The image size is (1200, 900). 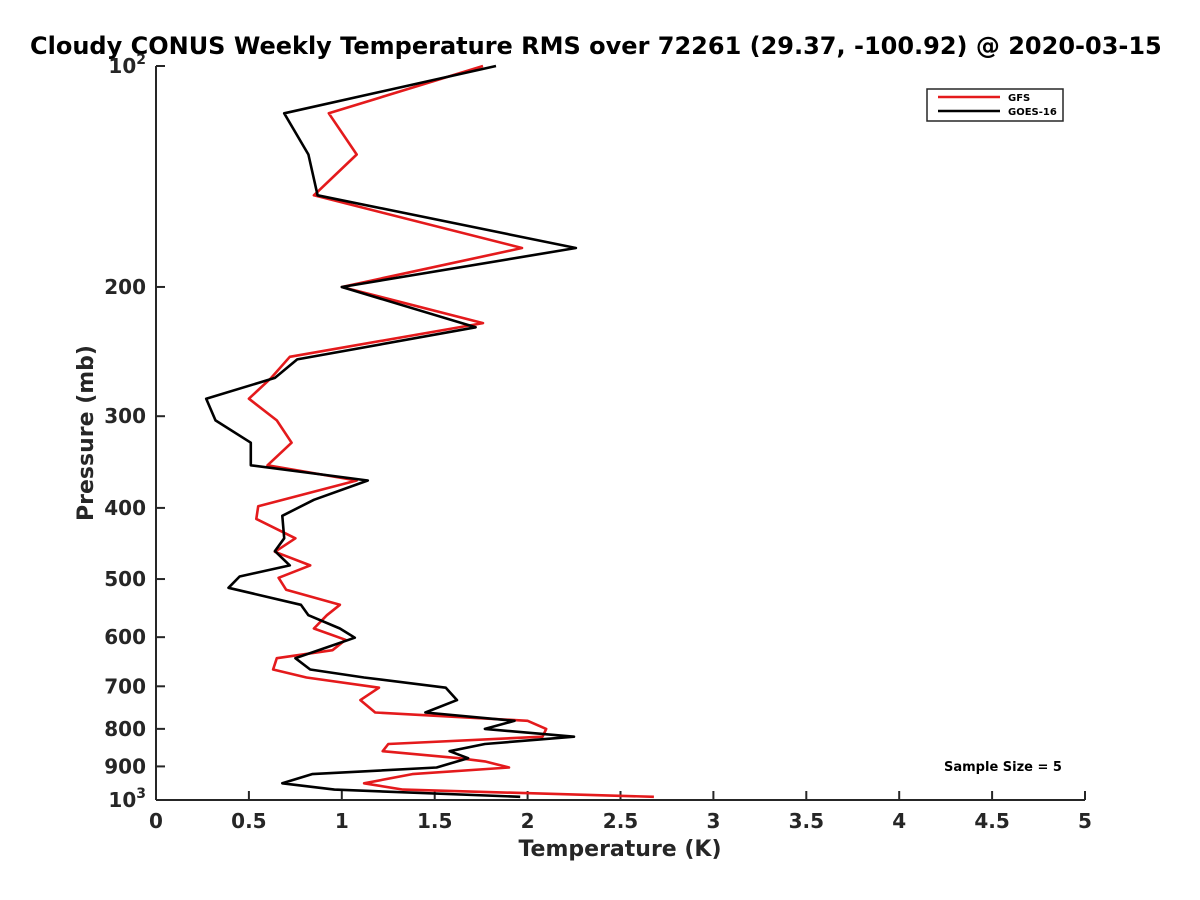 I want to click on y-tick-label: 800, so click(x=125, y=729).